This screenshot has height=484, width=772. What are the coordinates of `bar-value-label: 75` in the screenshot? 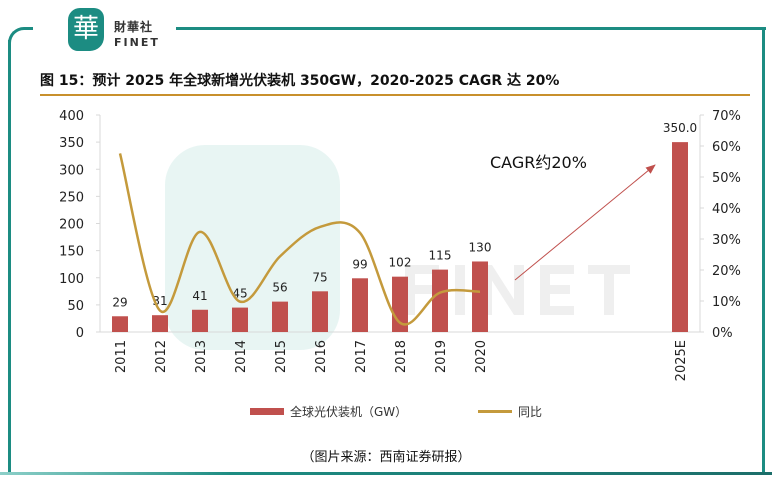 It's located at (319, 277).